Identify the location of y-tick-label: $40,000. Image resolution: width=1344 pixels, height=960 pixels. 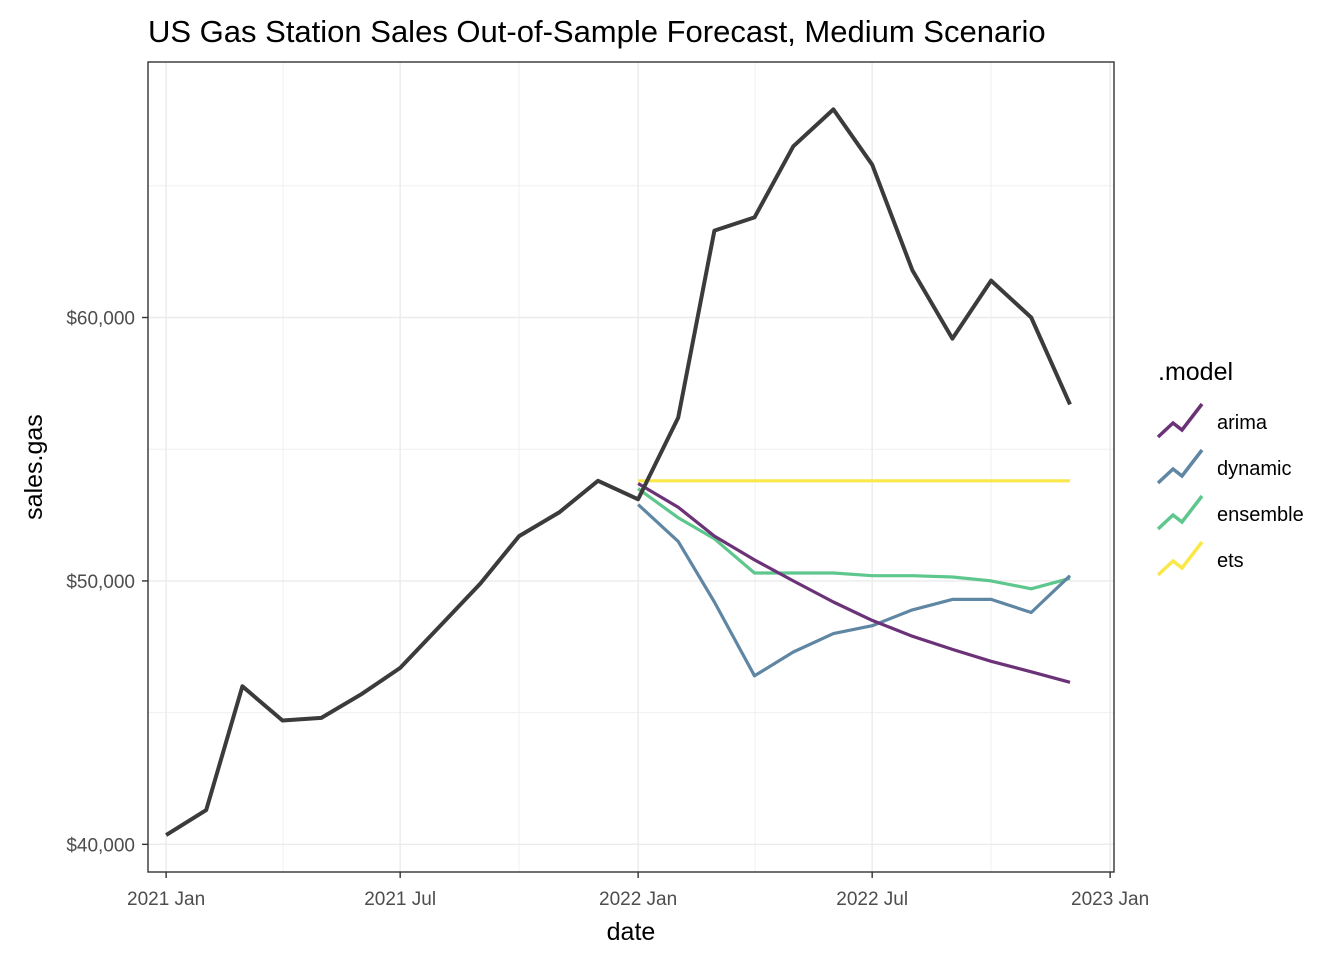
(100, 845).